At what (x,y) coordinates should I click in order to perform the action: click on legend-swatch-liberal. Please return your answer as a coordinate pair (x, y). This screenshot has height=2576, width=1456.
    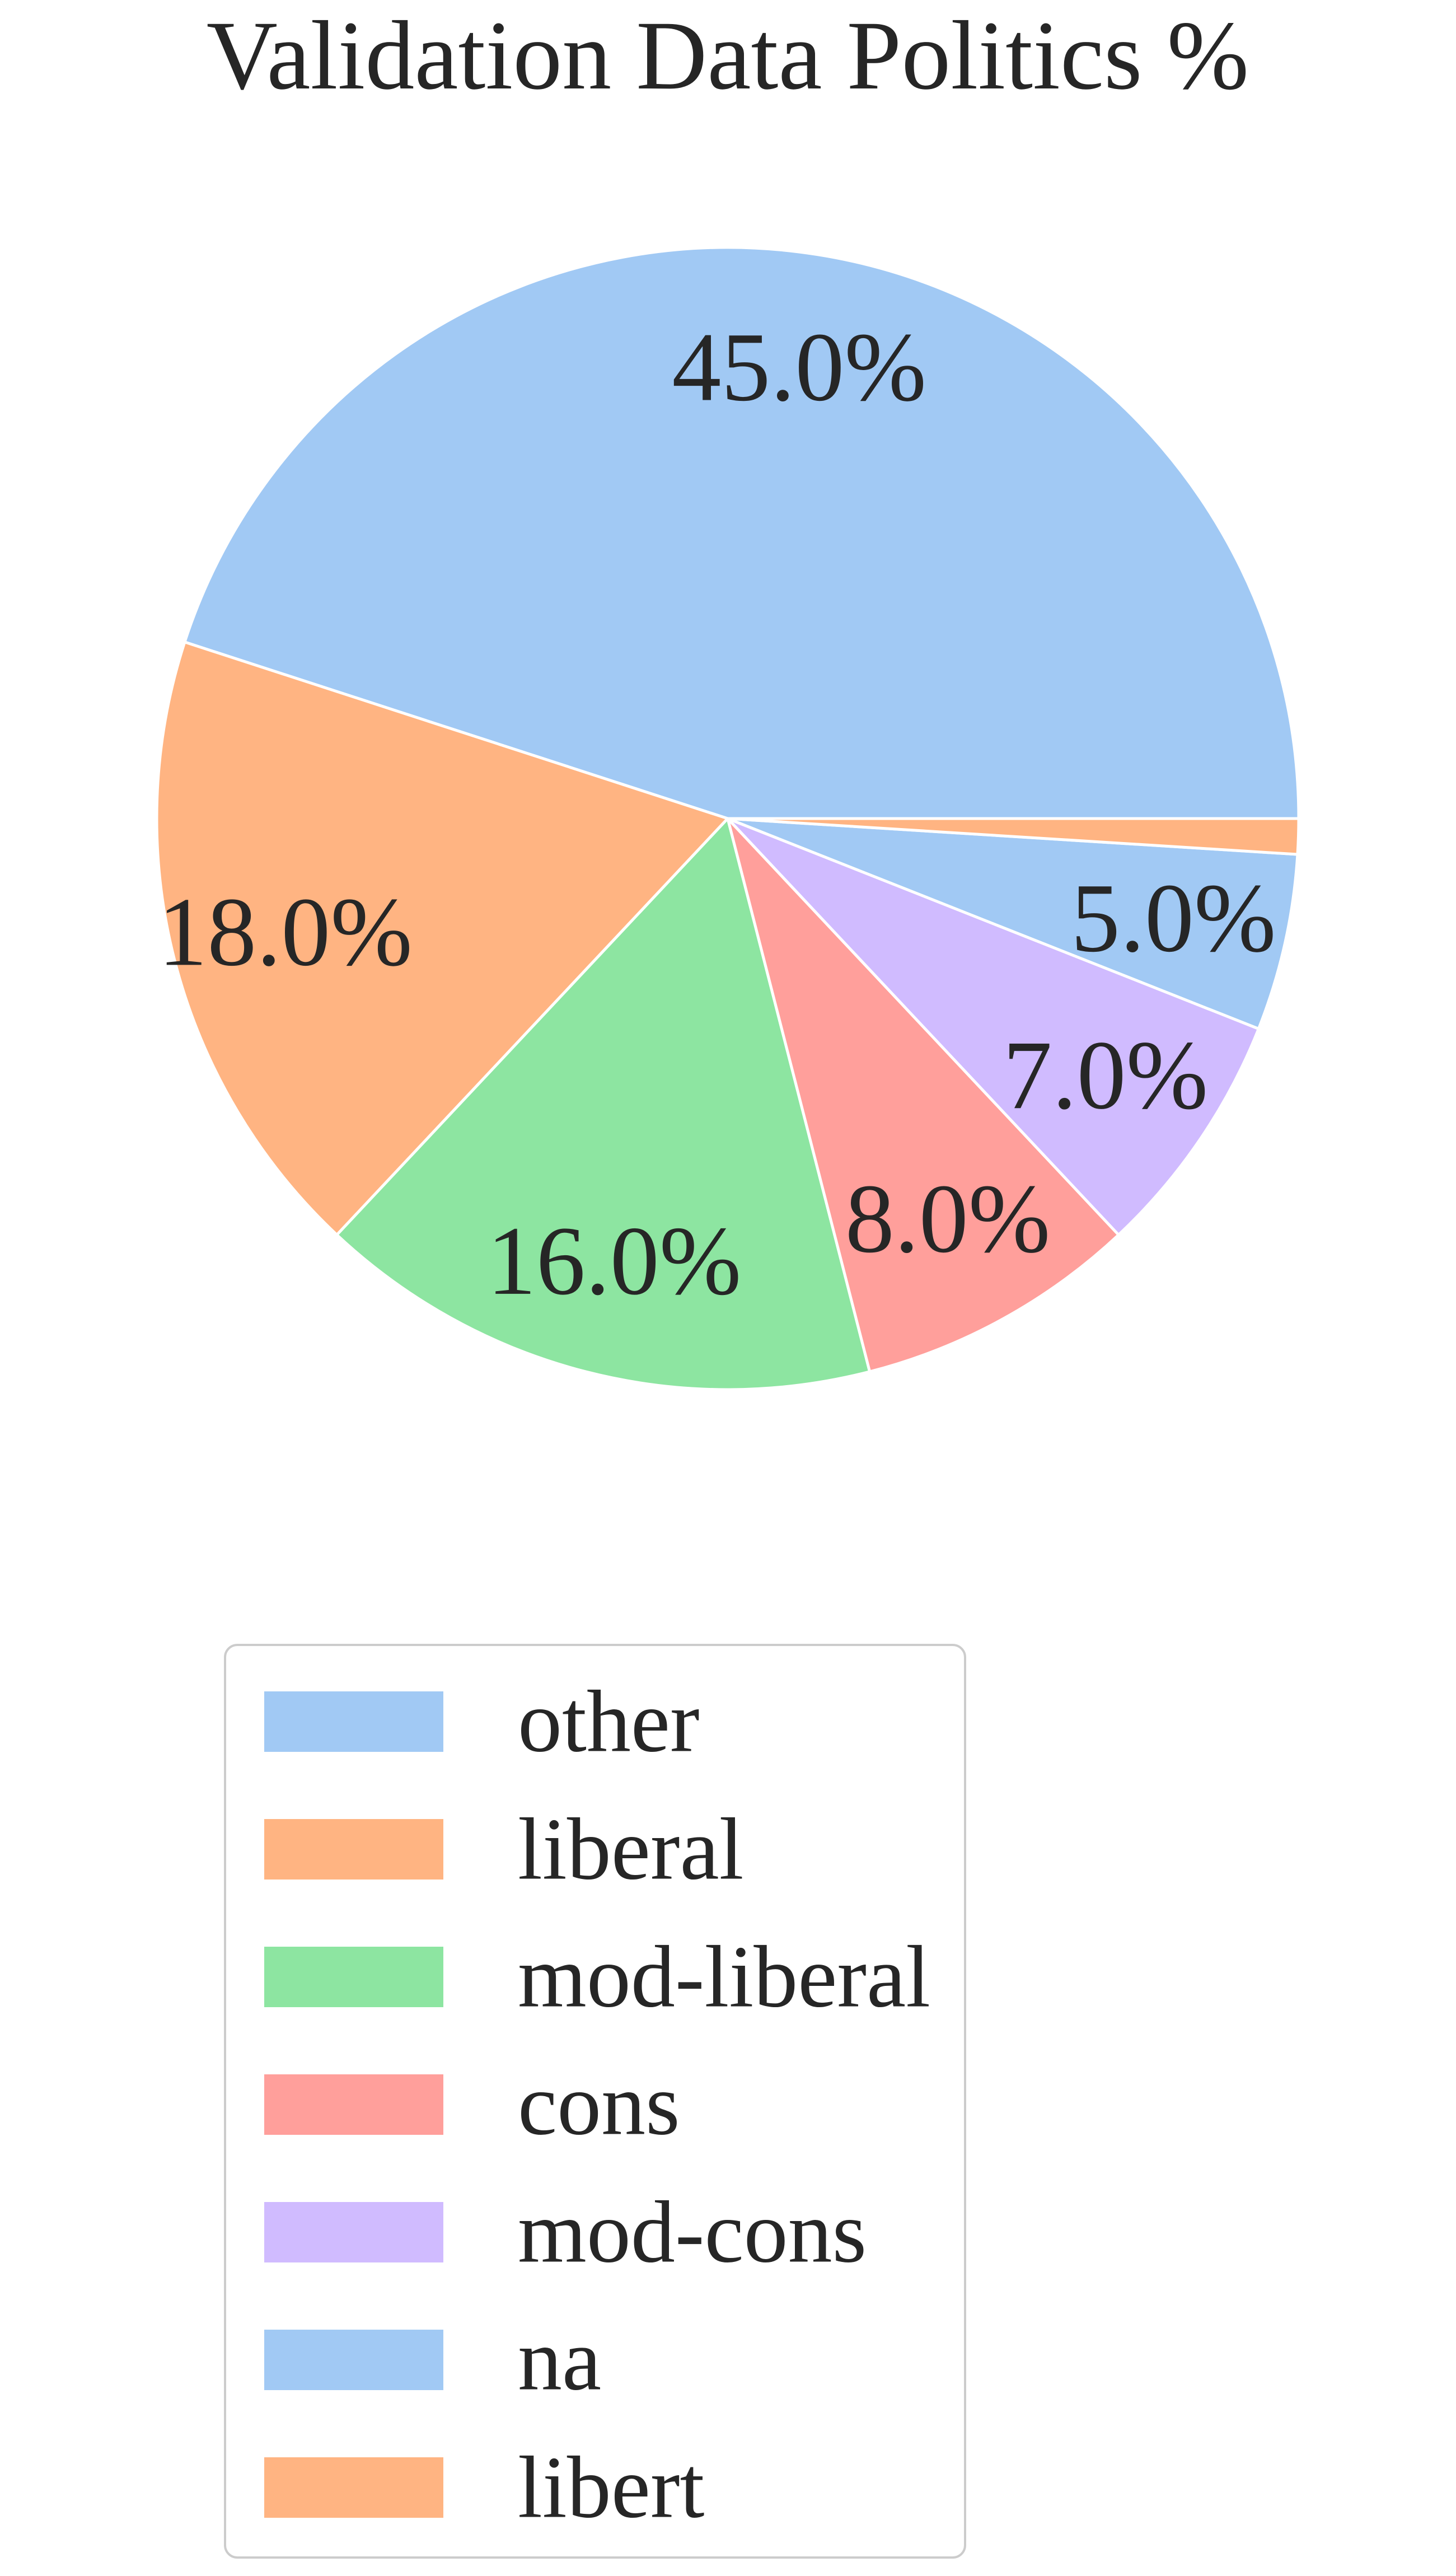
    Looking at the image, I should click on (353, 1849).